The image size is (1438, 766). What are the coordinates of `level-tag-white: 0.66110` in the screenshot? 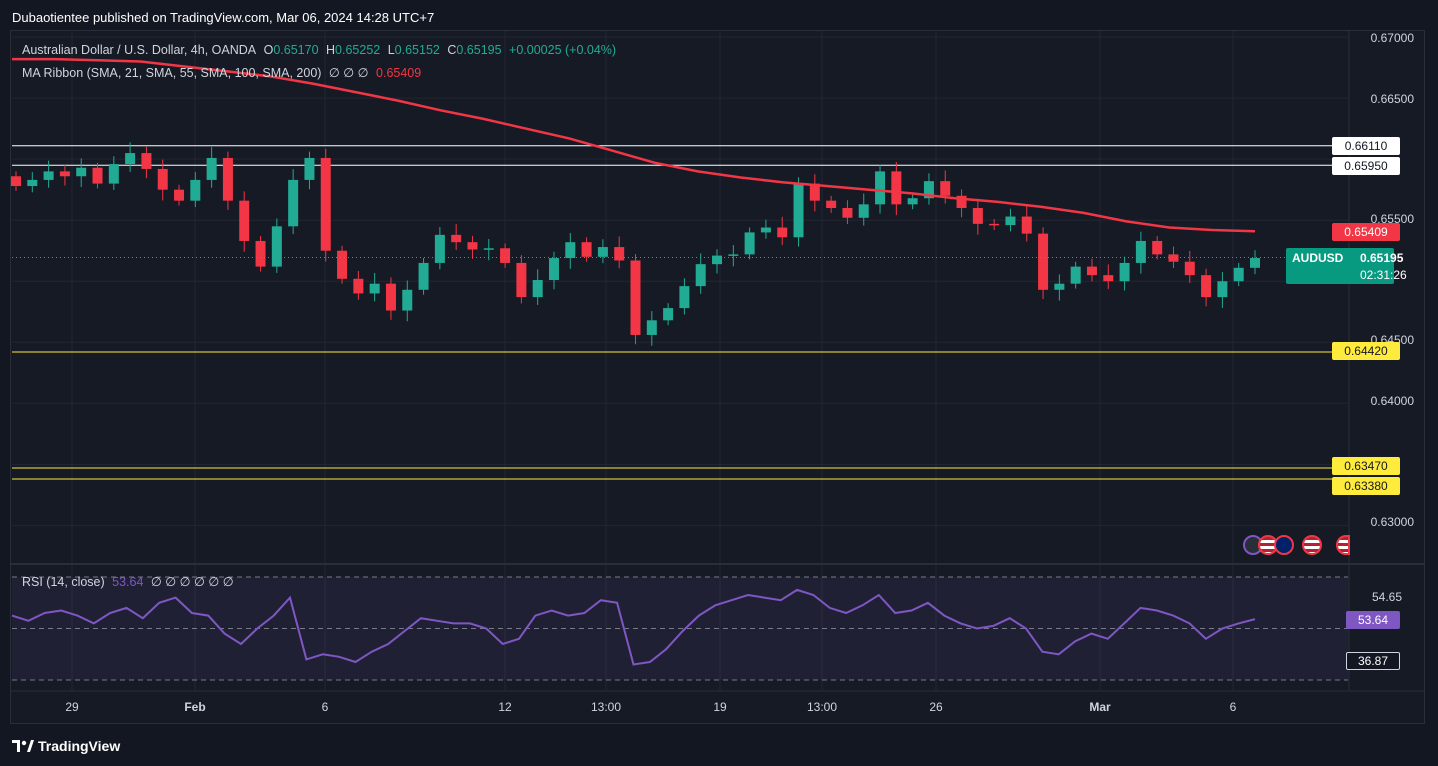 It's located at (1366, 146).